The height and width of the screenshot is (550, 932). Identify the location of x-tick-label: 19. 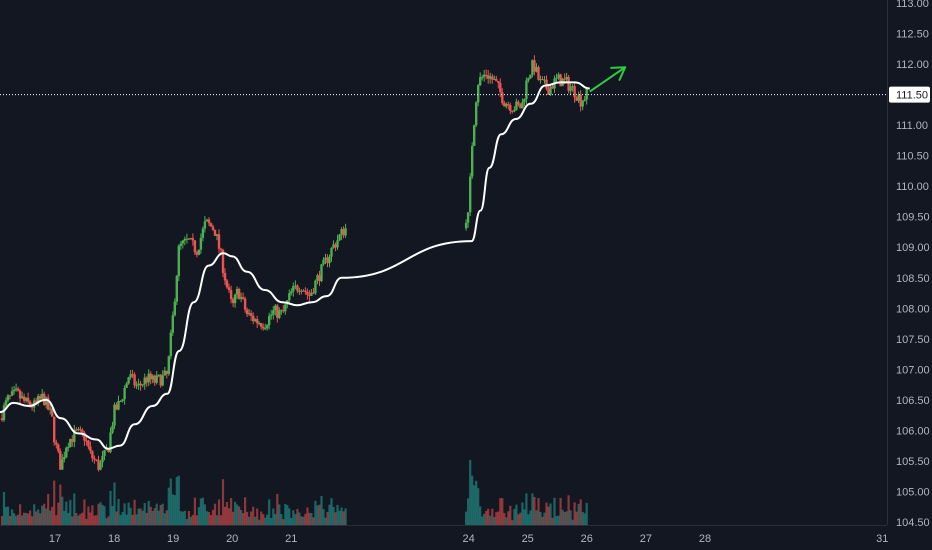
(173, 539).